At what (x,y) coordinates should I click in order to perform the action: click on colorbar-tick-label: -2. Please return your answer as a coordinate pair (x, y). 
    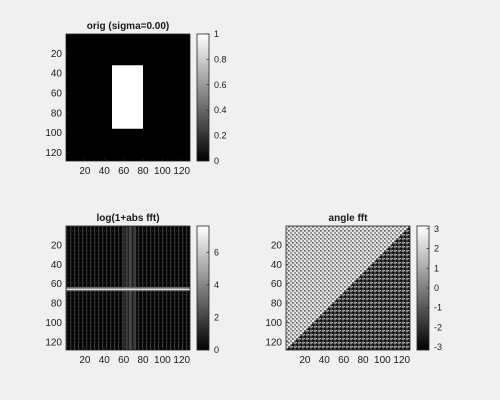
    Looking at the image, I should click on (438, 327).